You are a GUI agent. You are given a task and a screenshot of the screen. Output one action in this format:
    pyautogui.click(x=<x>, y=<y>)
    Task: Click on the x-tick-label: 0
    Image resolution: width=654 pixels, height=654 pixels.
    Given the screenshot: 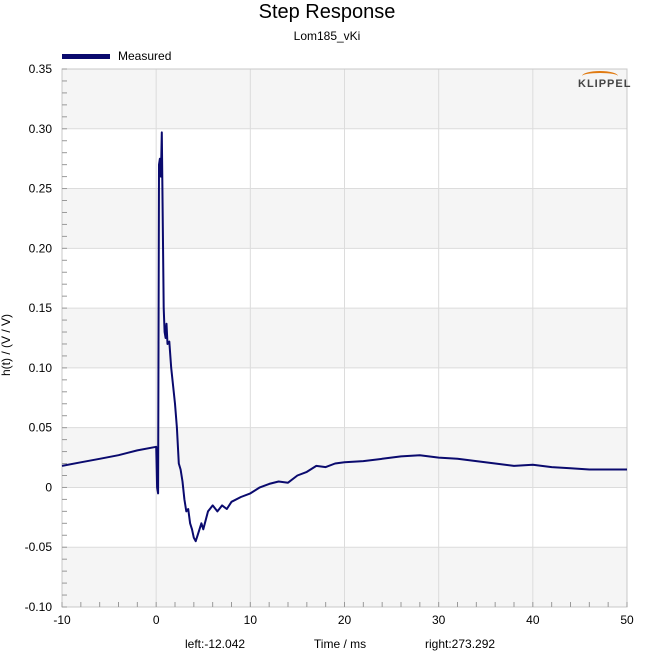 What is the action you would take?
    pyautogui.click(x=156, y=620)
    